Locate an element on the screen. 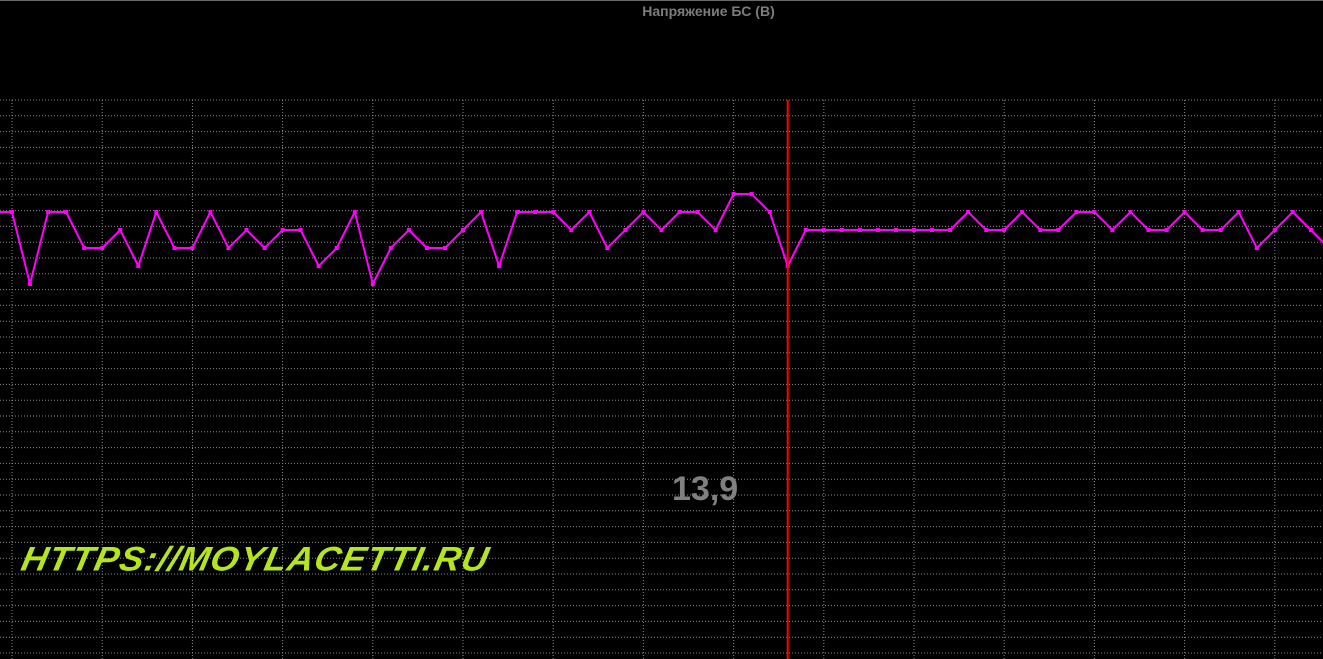 This screenshot has height=659, width=1323. series-points is located at coordinates (661, 239).